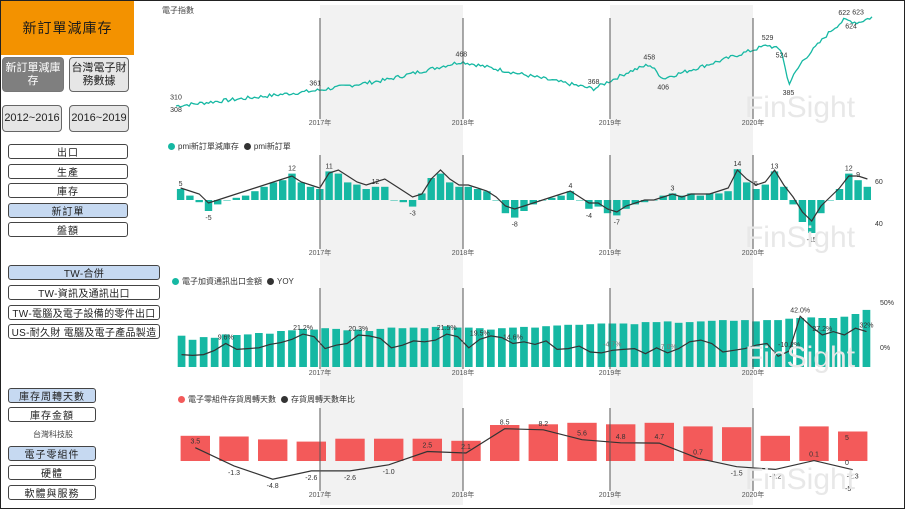 This screenshot has height=511, width=907. Describe the element at coordinates (594, 82) in the screenshot. I see `index-data-label: 368` at that location.